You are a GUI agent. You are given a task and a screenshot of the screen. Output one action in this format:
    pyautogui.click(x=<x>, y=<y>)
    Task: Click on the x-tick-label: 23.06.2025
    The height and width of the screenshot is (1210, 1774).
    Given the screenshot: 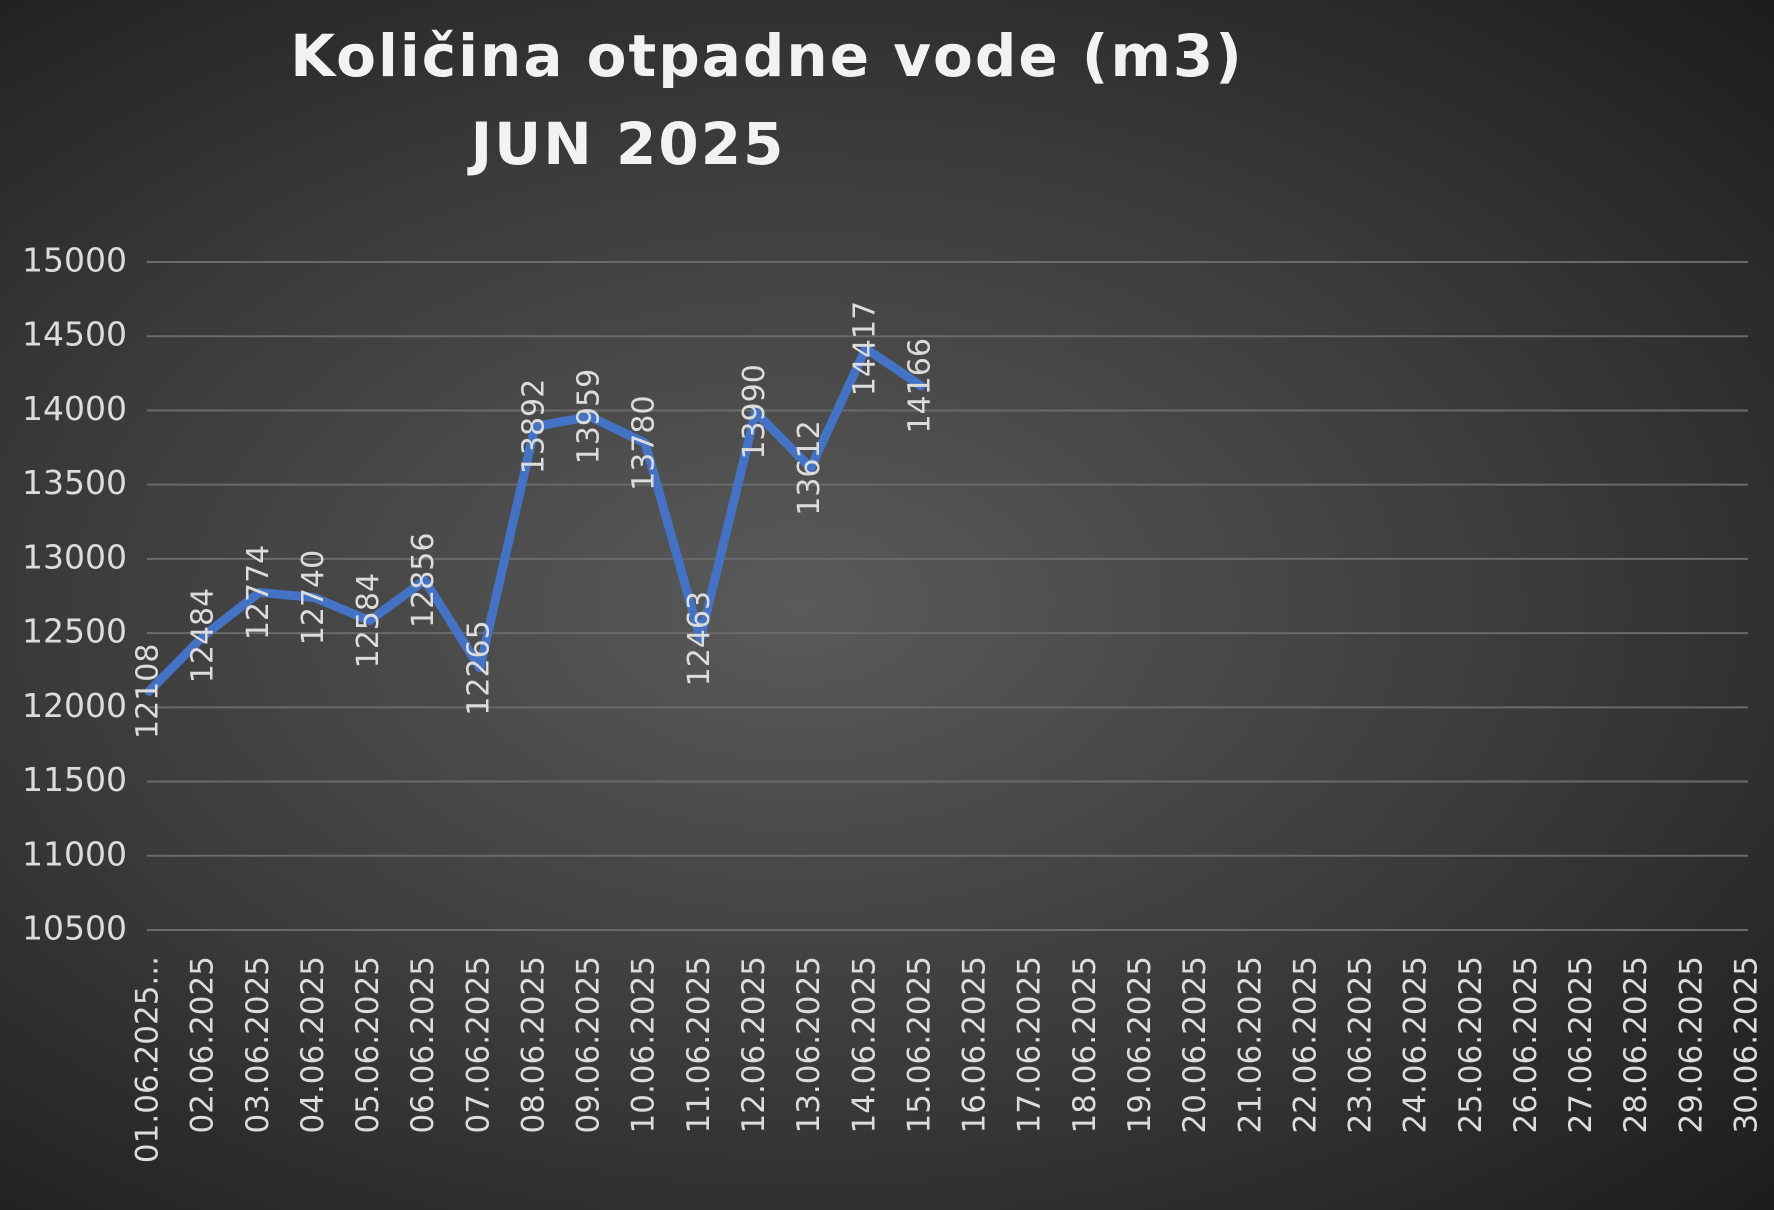 What is the action you would take?
    pyautogui.click(x=1361, y=1045)
    